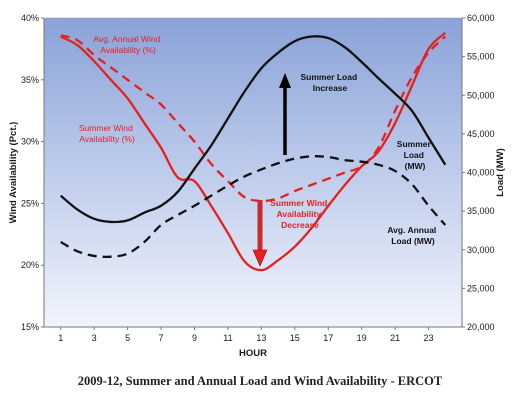 This screenshot has width=516, height=400. Describe the element at coordinates (429, 338) in the screenshot. I see `x-tick-label: 23` at that location.